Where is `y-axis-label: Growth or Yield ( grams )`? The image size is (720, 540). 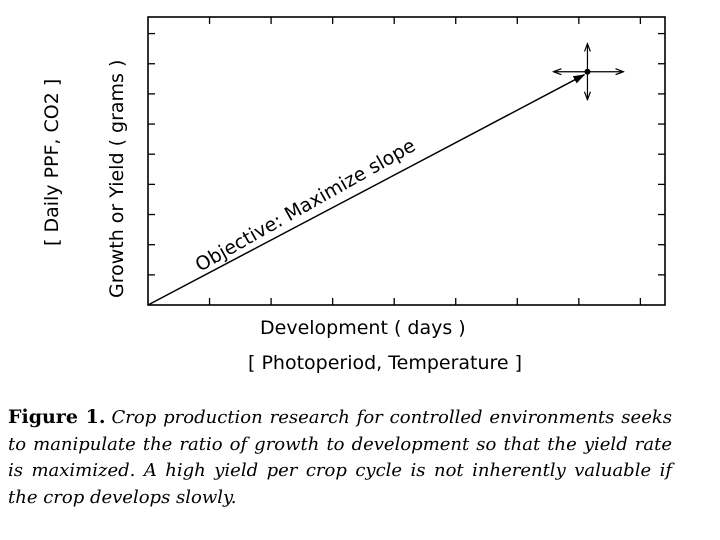
y-axis-label: Growth or Yield ( grams ) is located at coordinates (117, 179).